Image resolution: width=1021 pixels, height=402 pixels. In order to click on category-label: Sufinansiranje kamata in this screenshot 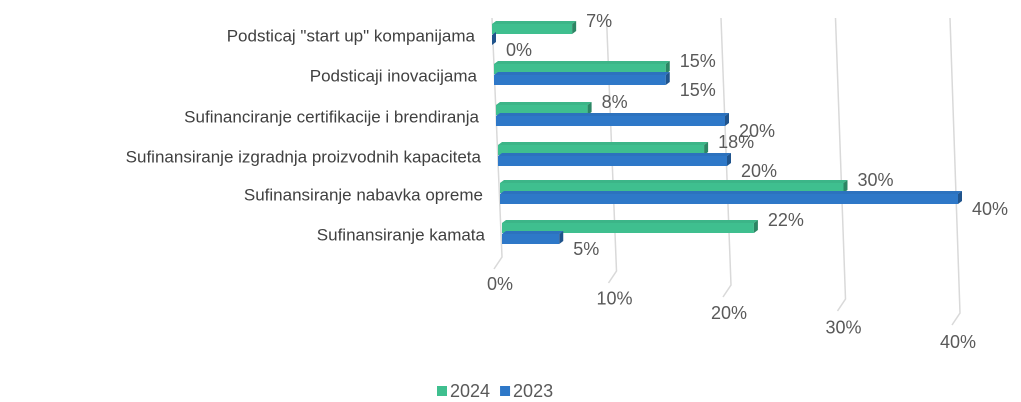, I will do `click(401, 234)`.